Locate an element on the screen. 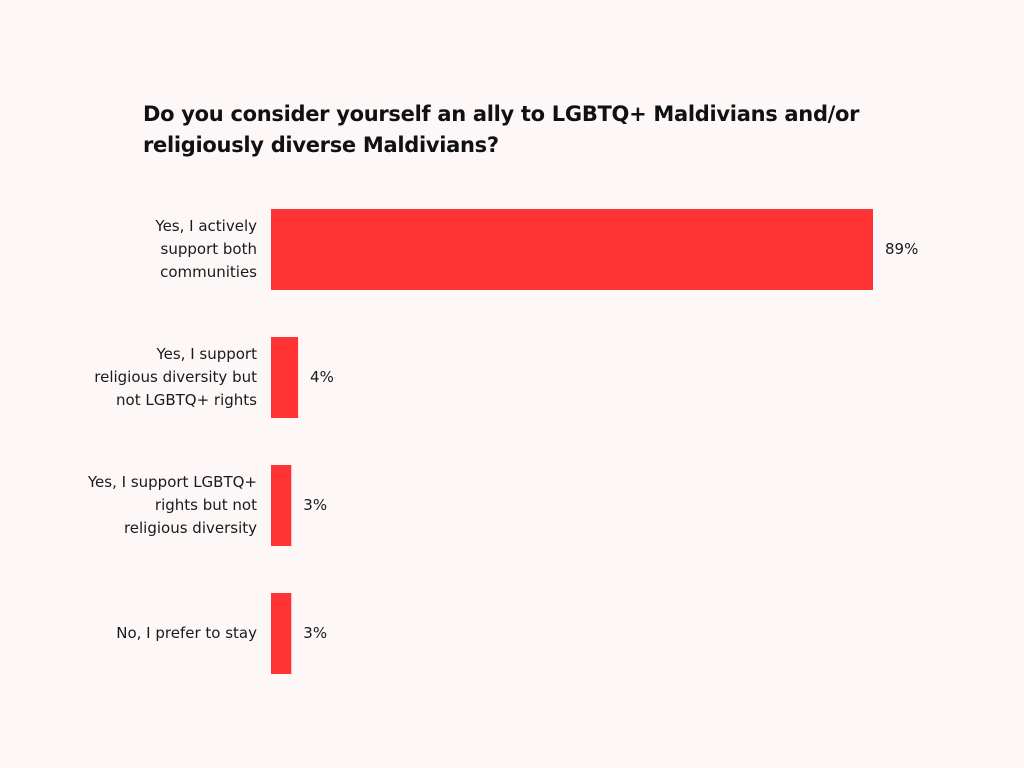 This screenshot has height=768, width=1024. value-label-3: 3% is located at coordinates (315, 633).